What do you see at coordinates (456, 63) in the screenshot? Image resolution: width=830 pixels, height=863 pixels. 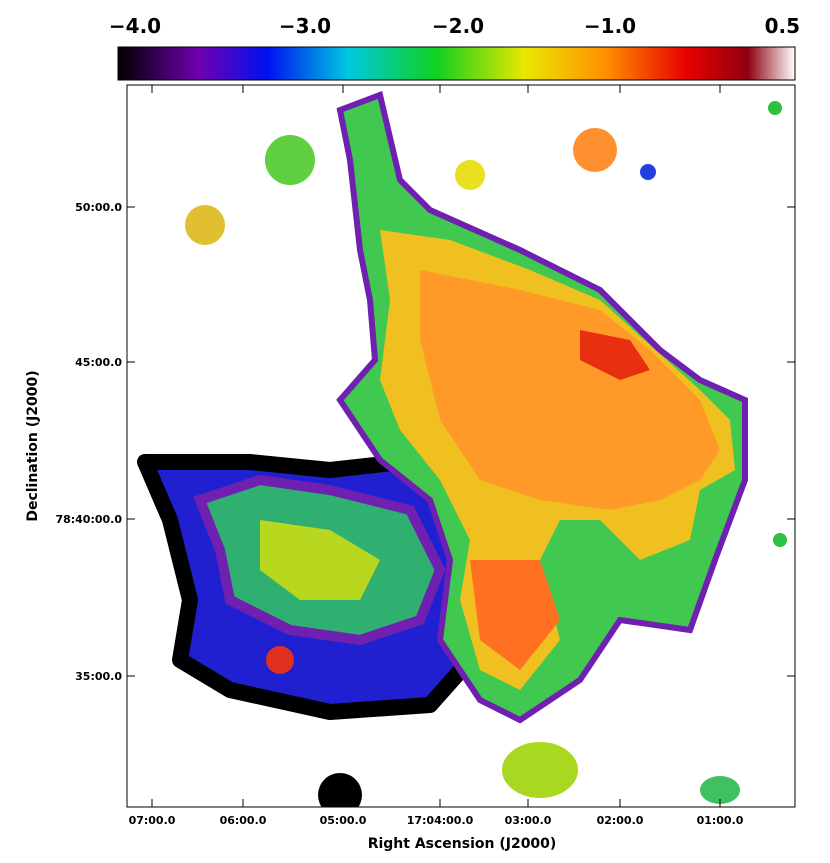 I see `colorbar` at bounding box center [456, 63].